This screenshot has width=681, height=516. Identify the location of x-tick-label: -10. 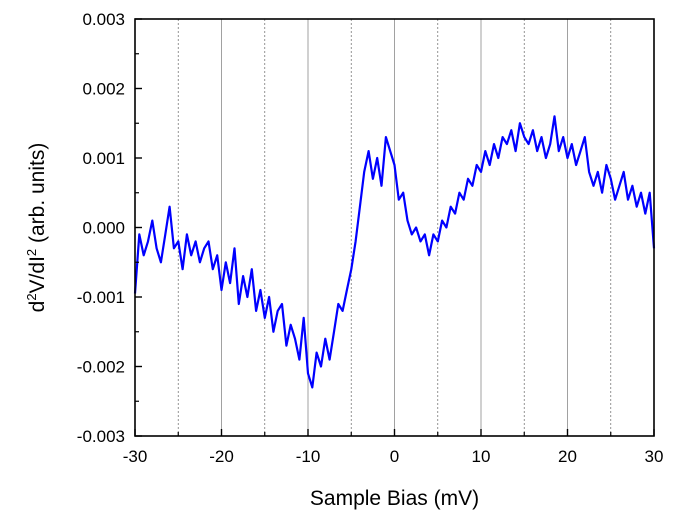
(308, 456).